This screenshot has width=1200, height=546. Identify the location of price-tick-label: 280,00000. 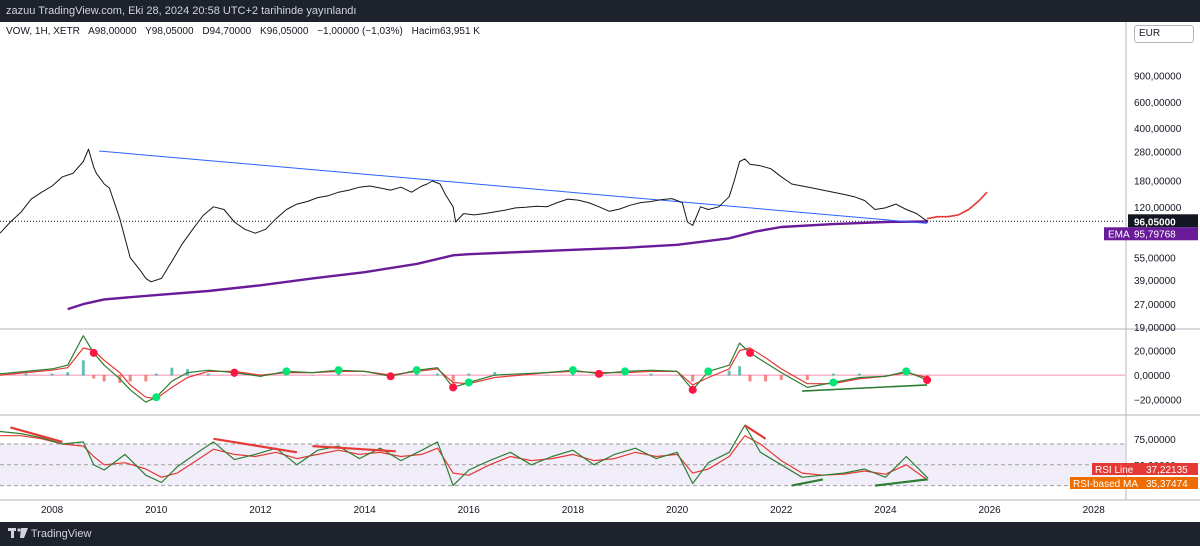
(1158, 152).